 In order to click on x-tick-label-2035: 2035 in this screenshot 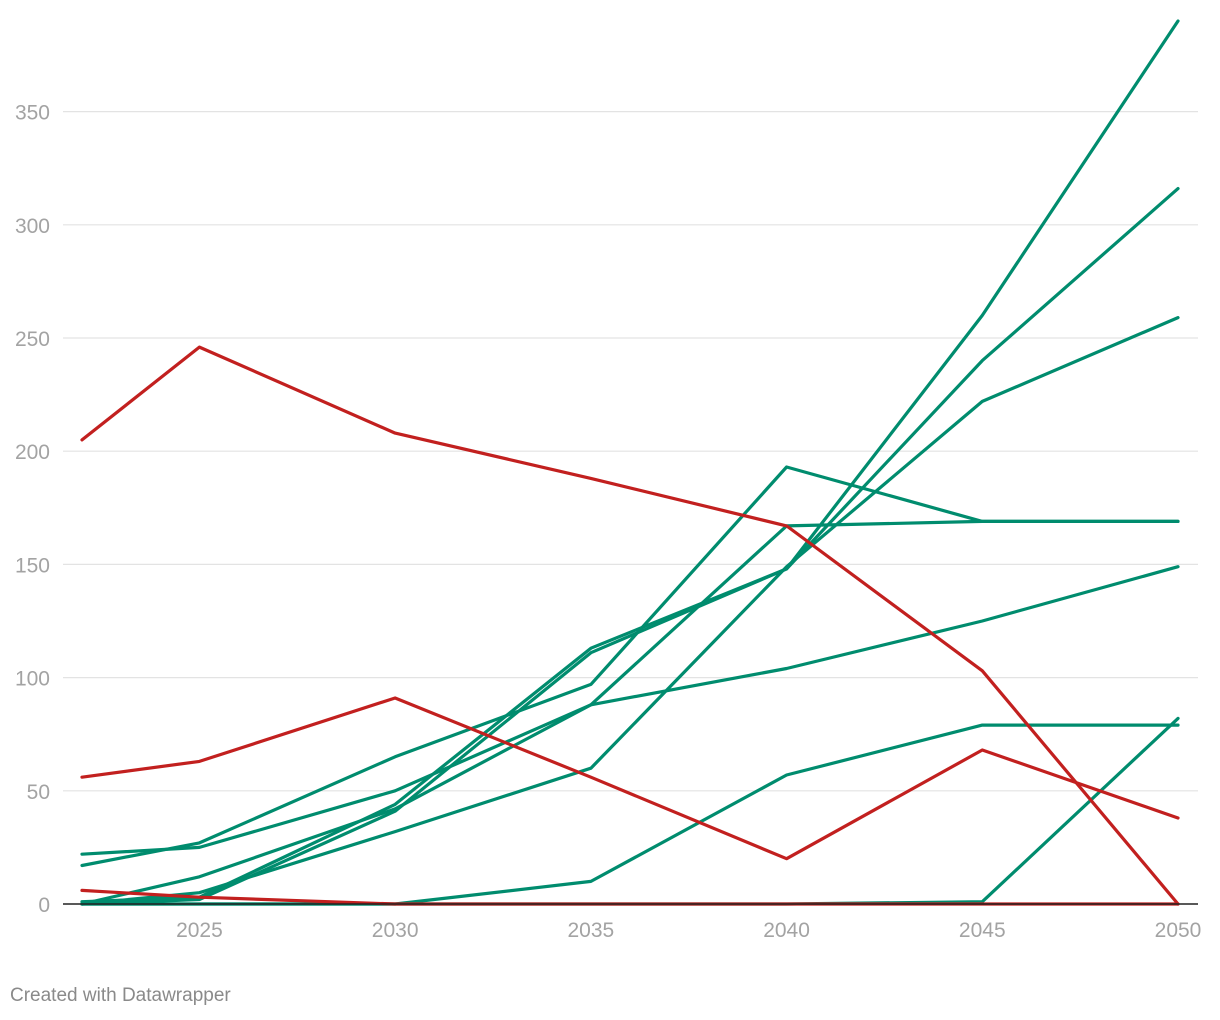, I will do `click(590, 930)`.